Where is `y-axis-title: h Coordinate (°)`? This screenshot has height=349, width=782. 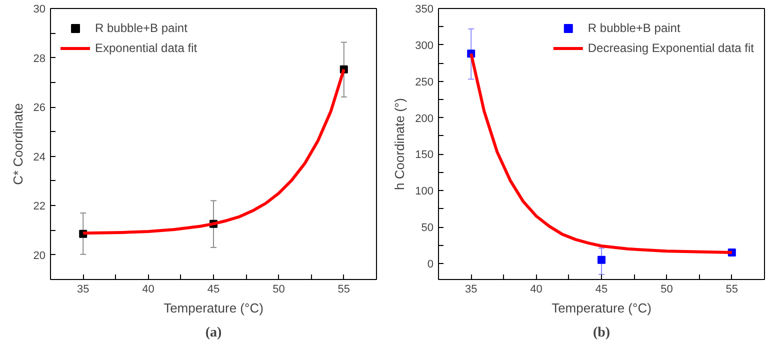 y-axis-title: h Coordinate (°) is located at coordinates (400, 144).